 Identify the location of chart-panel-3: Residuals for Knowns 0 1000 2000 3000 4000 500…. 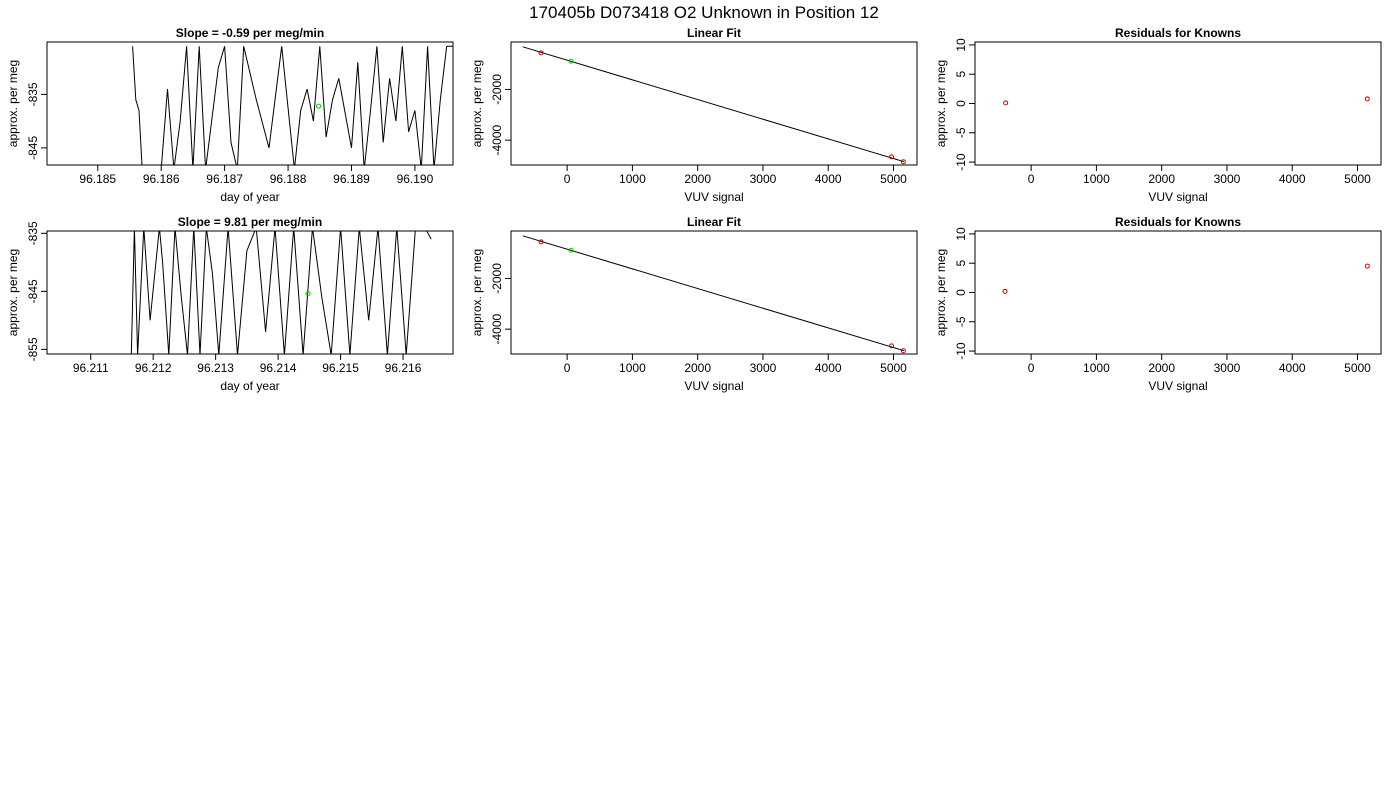
(1158, 115).